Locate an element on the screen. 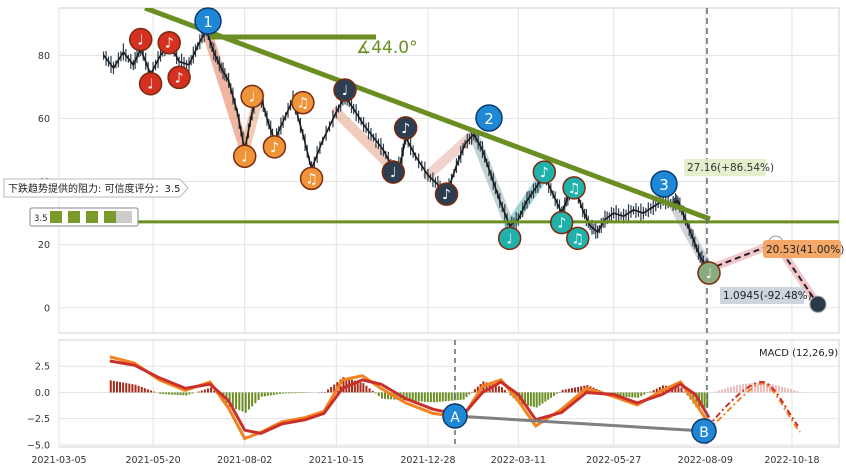 This screenshot has width=846, height=471. price-y-tick-label: 60 is located at coordinates (44, 119).